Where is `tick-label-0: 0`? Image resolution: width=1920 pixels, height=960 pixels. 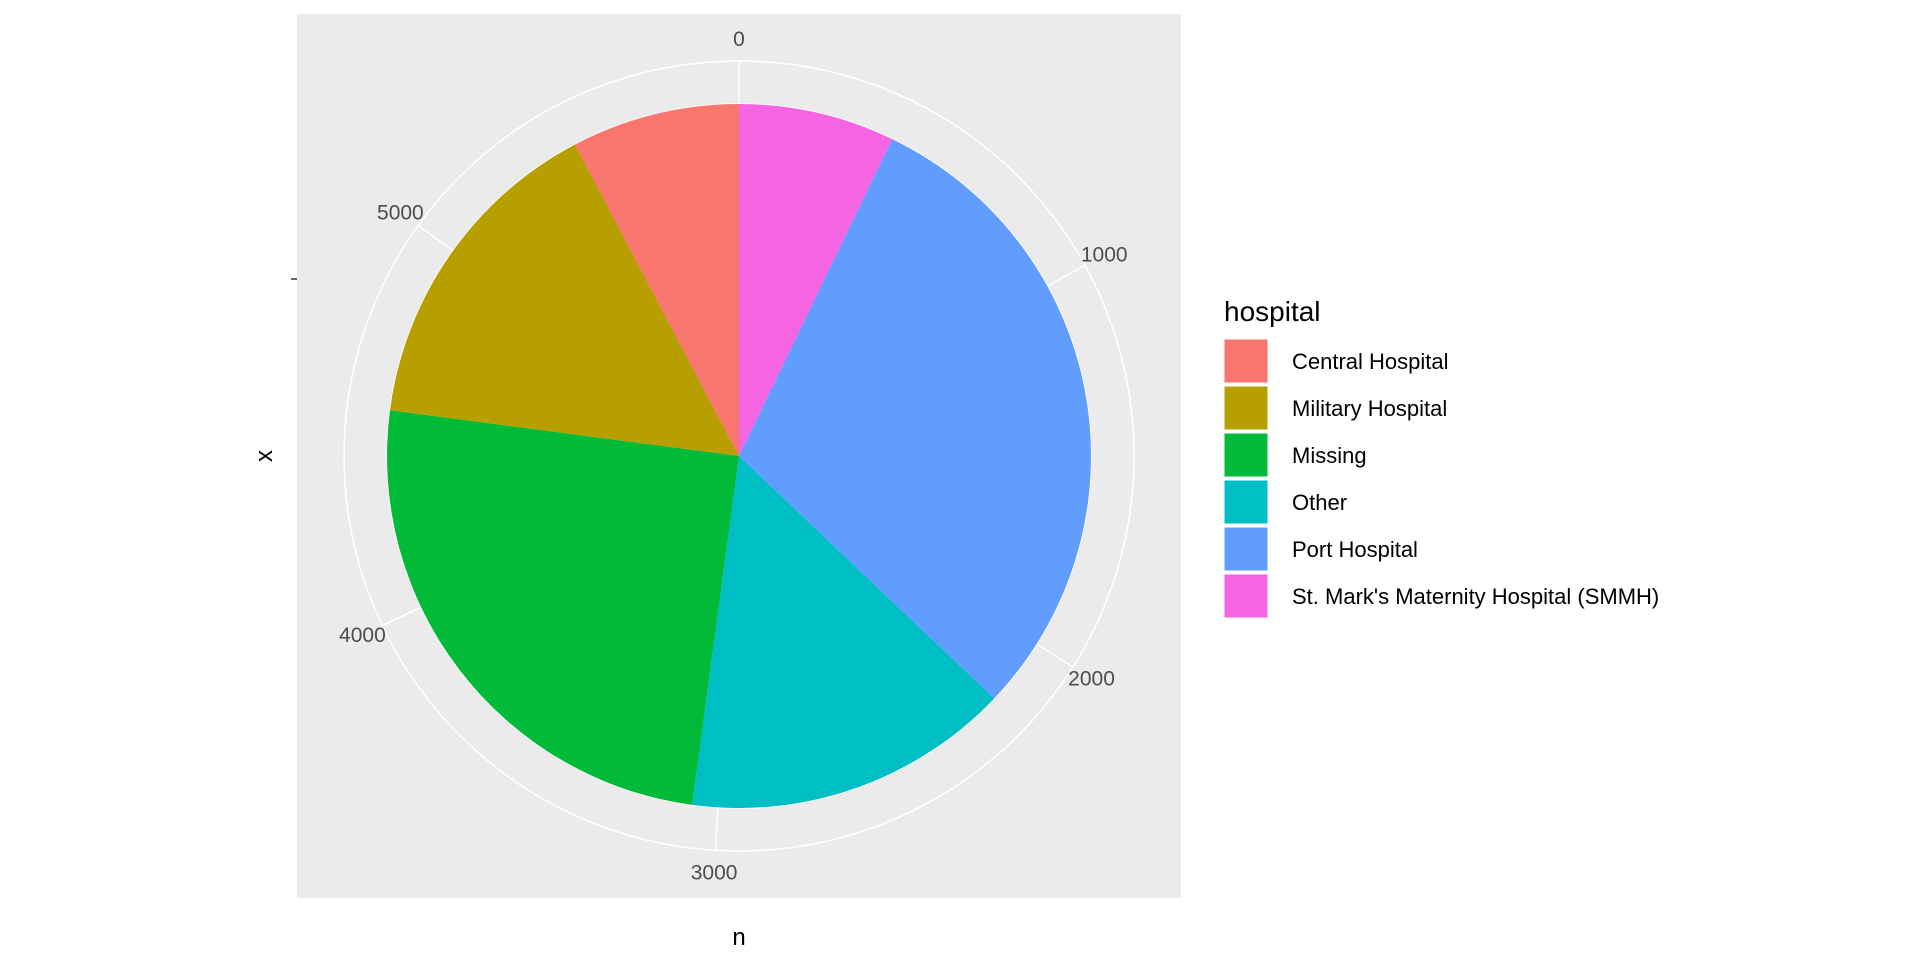
tick-label-0: 0 is located at coordinates (739, 39).